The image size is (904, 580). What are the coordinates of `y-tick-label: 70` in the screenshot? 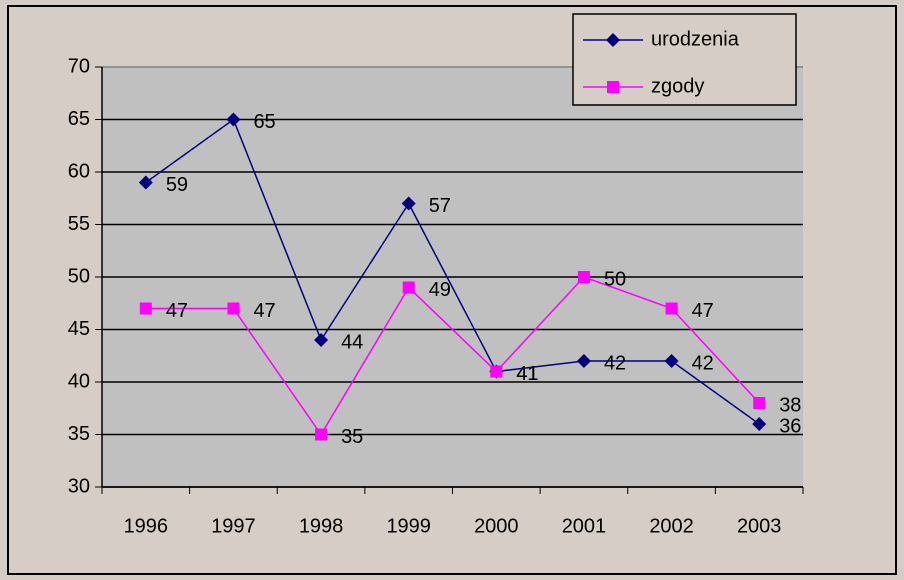 It's located at (79, 66).